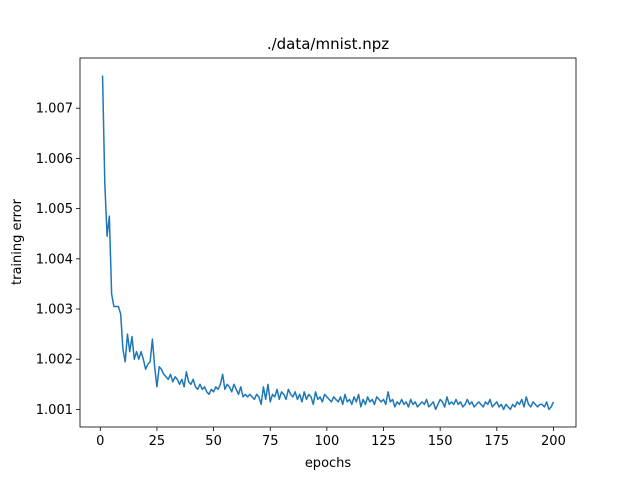  What do you see at coordinates (100, 441) in the screenshot?
I see `x-tick-label: 0` at bounding box center [100, 441].